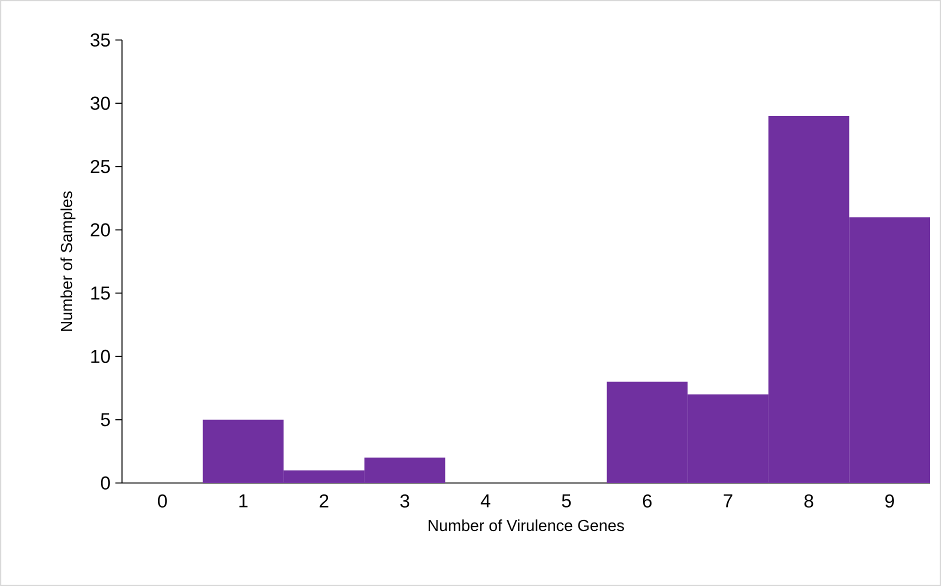  I want to click on y-tick-label: 25, so click(100, 167).